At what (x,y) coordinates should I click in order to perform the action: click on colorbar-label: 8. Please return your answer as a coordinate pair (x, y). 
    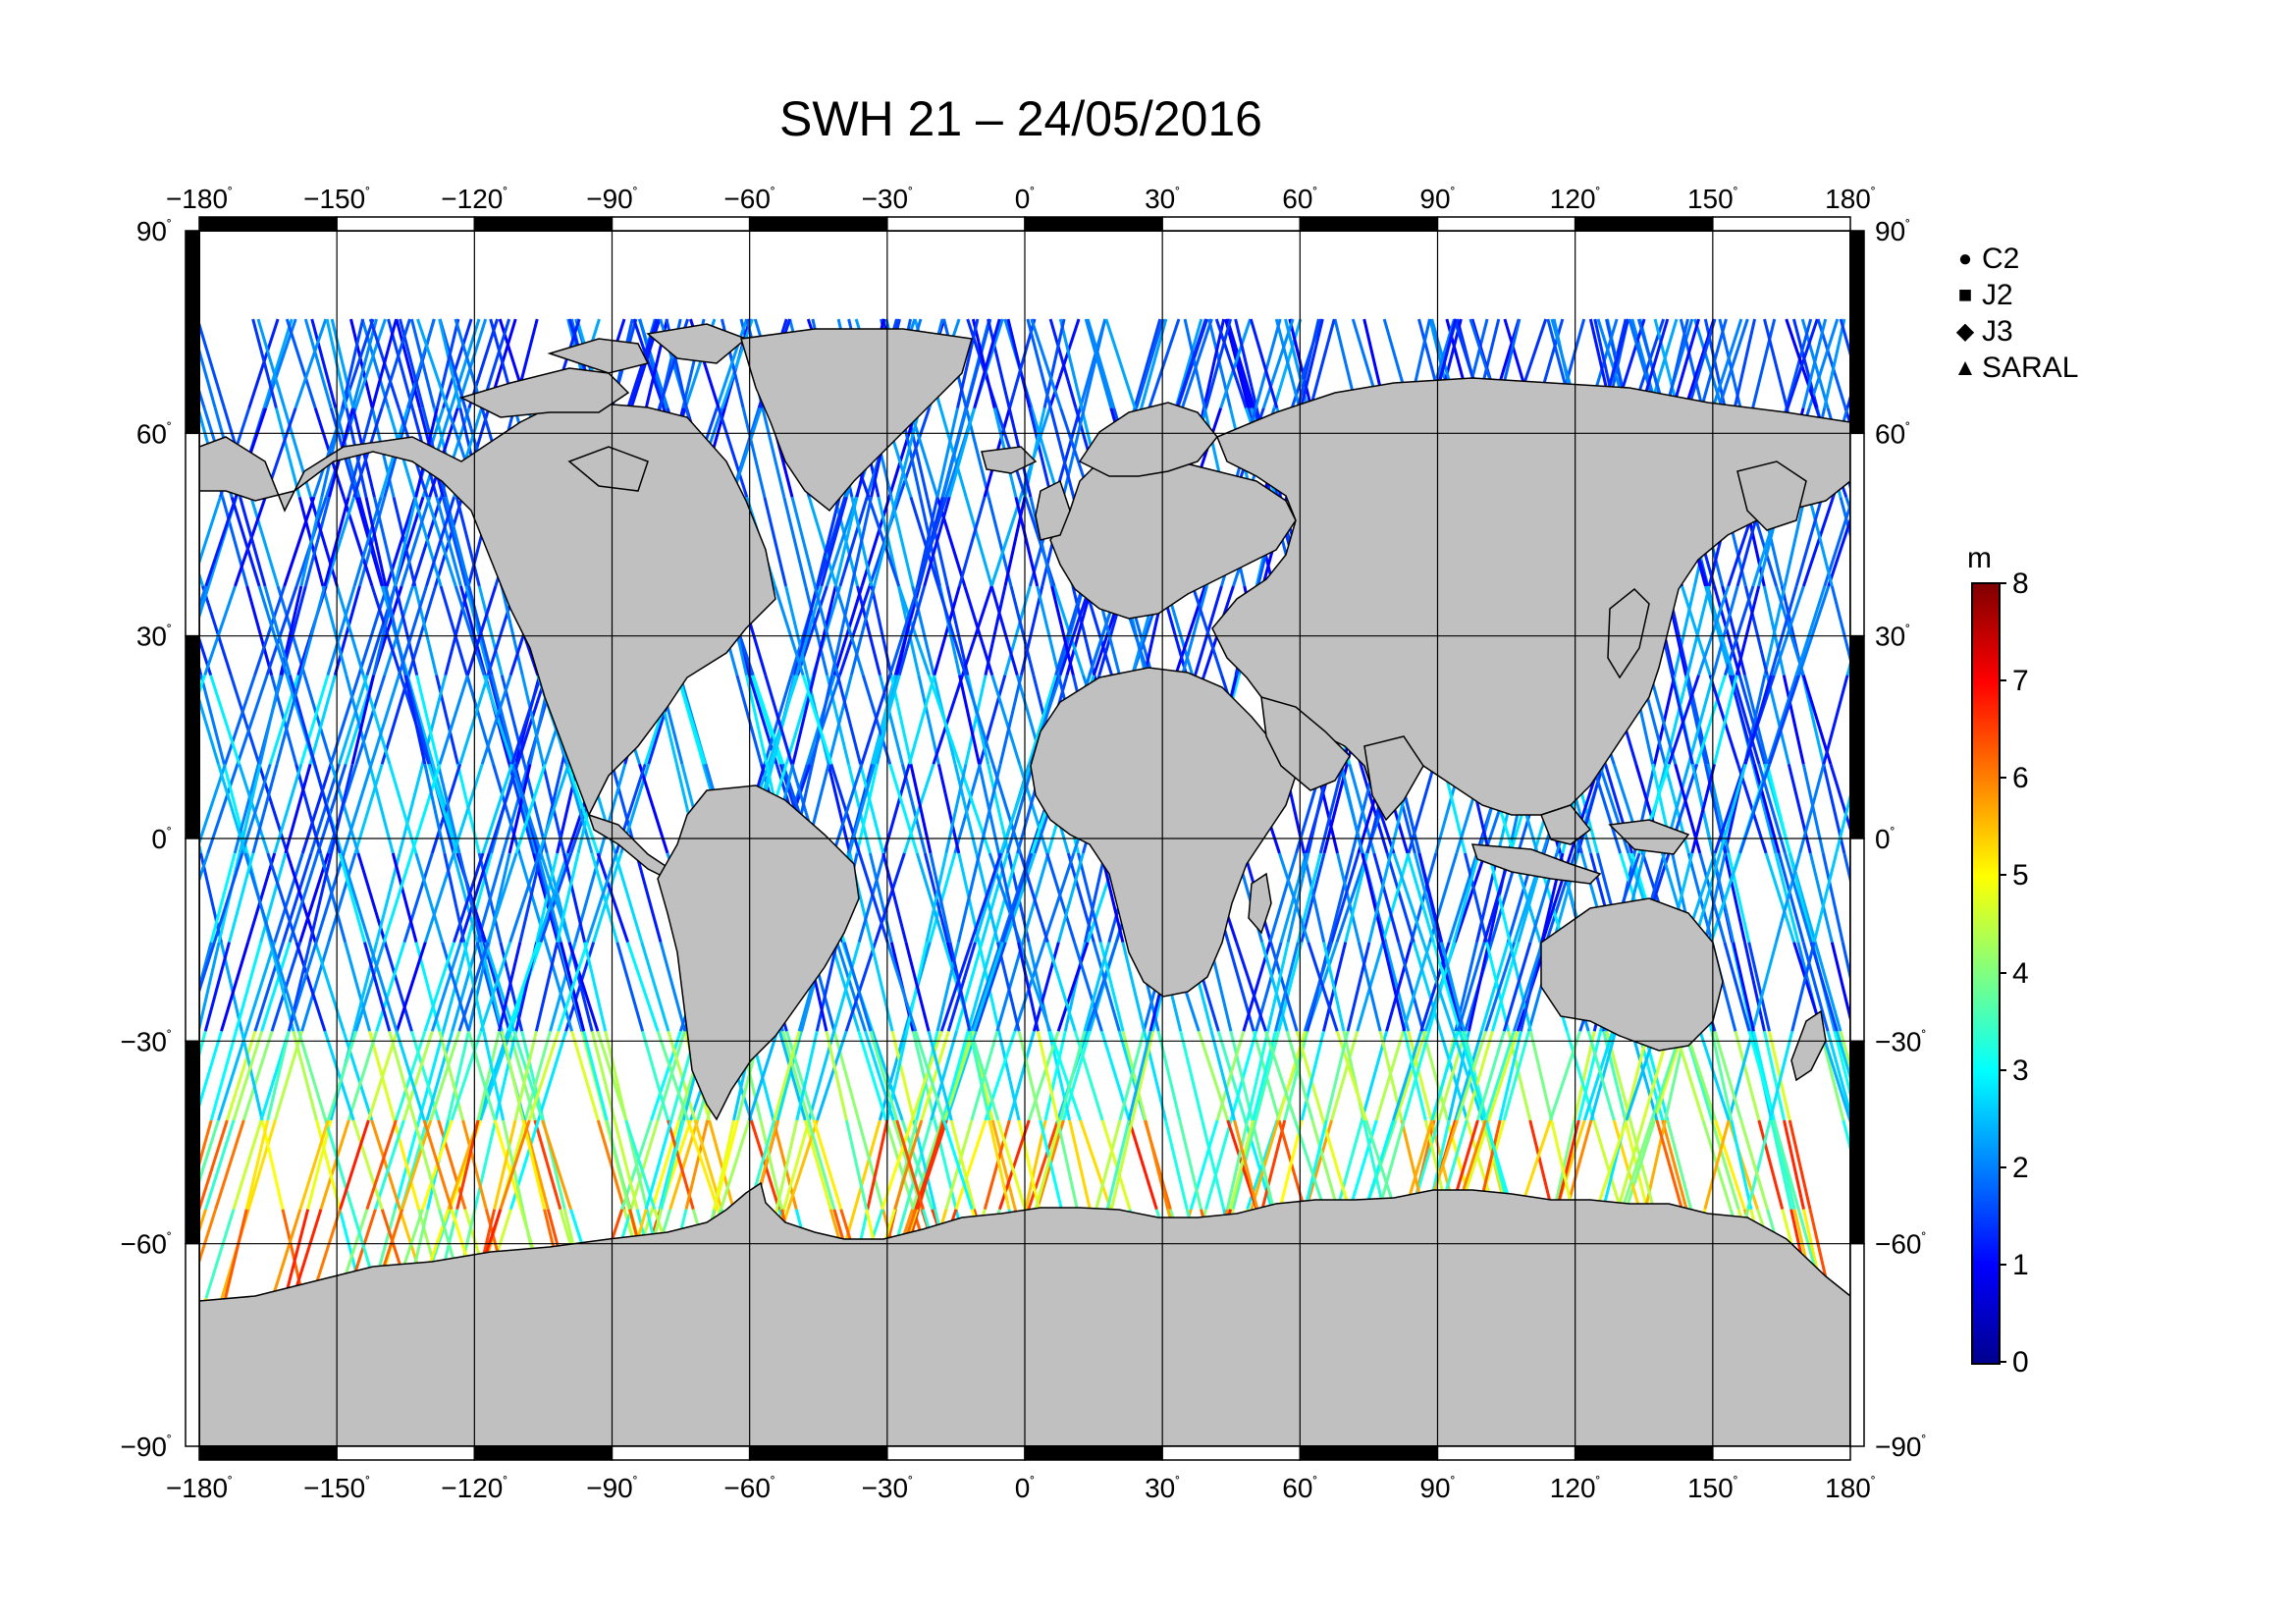
    Looking at the image, I should click on (2020, 584).